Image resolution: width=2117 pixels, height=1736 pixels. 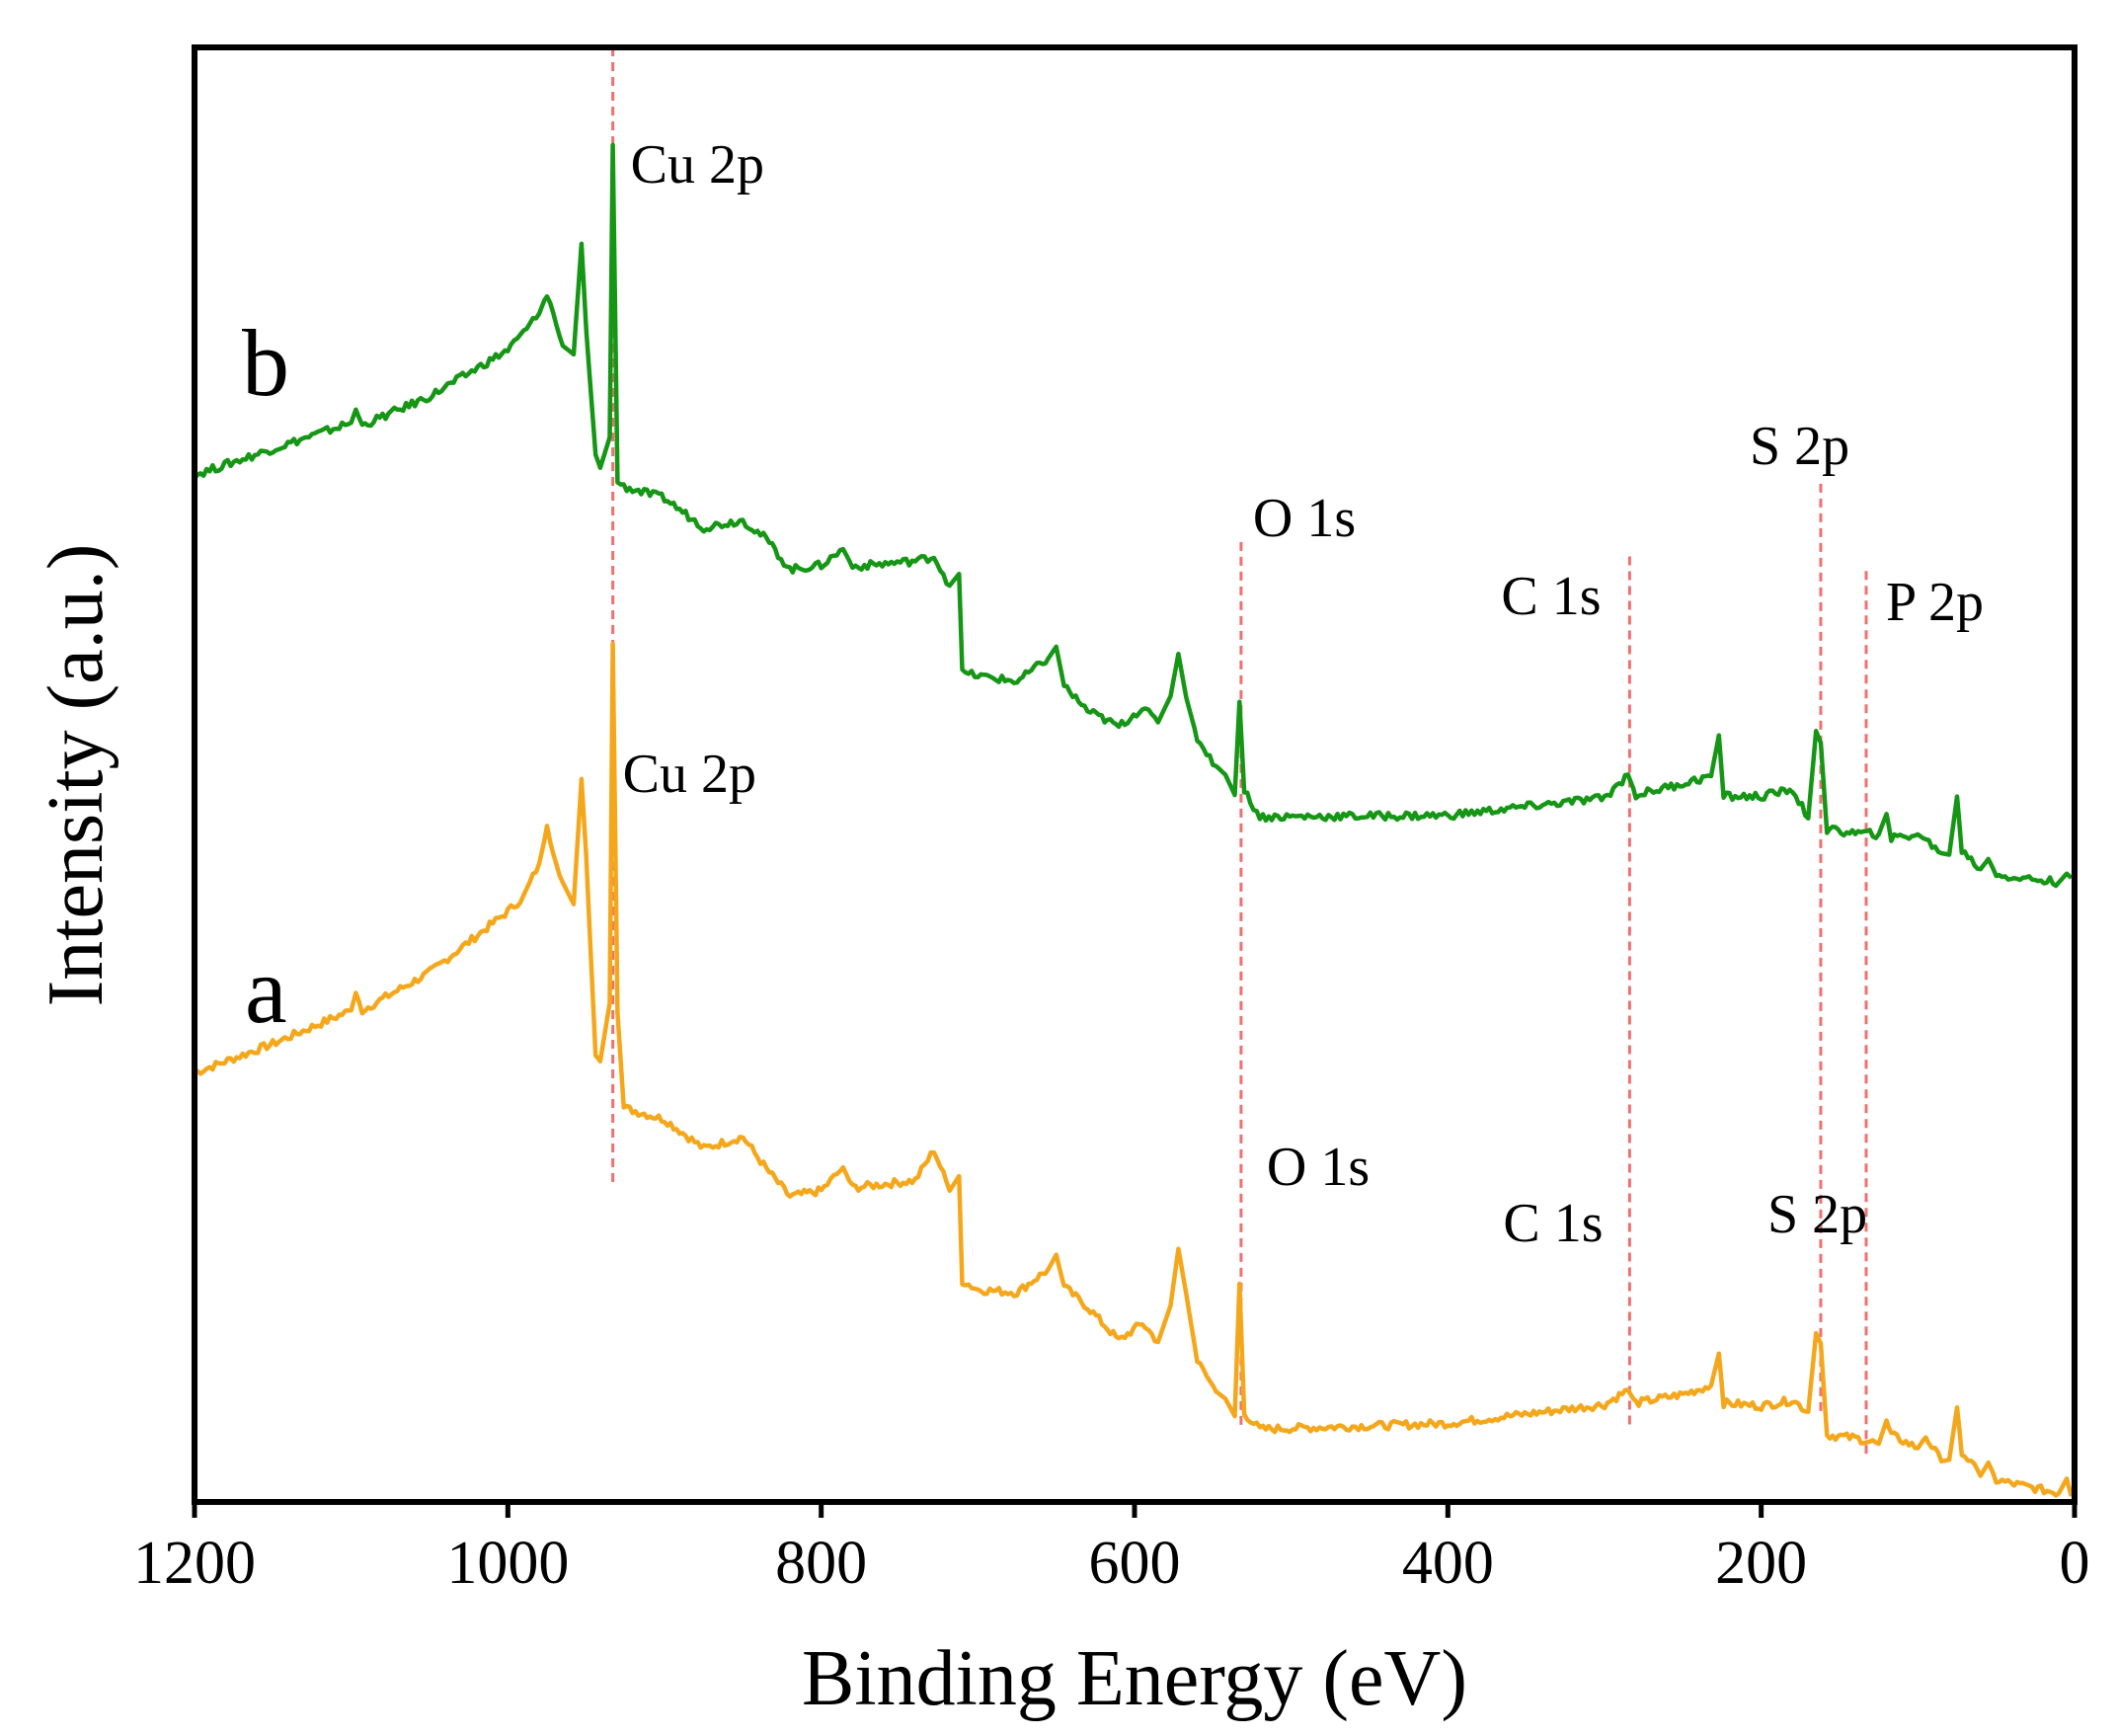 I want to click on peak-label-b-p-2p: P 2p, so click(x=1935, y=602).